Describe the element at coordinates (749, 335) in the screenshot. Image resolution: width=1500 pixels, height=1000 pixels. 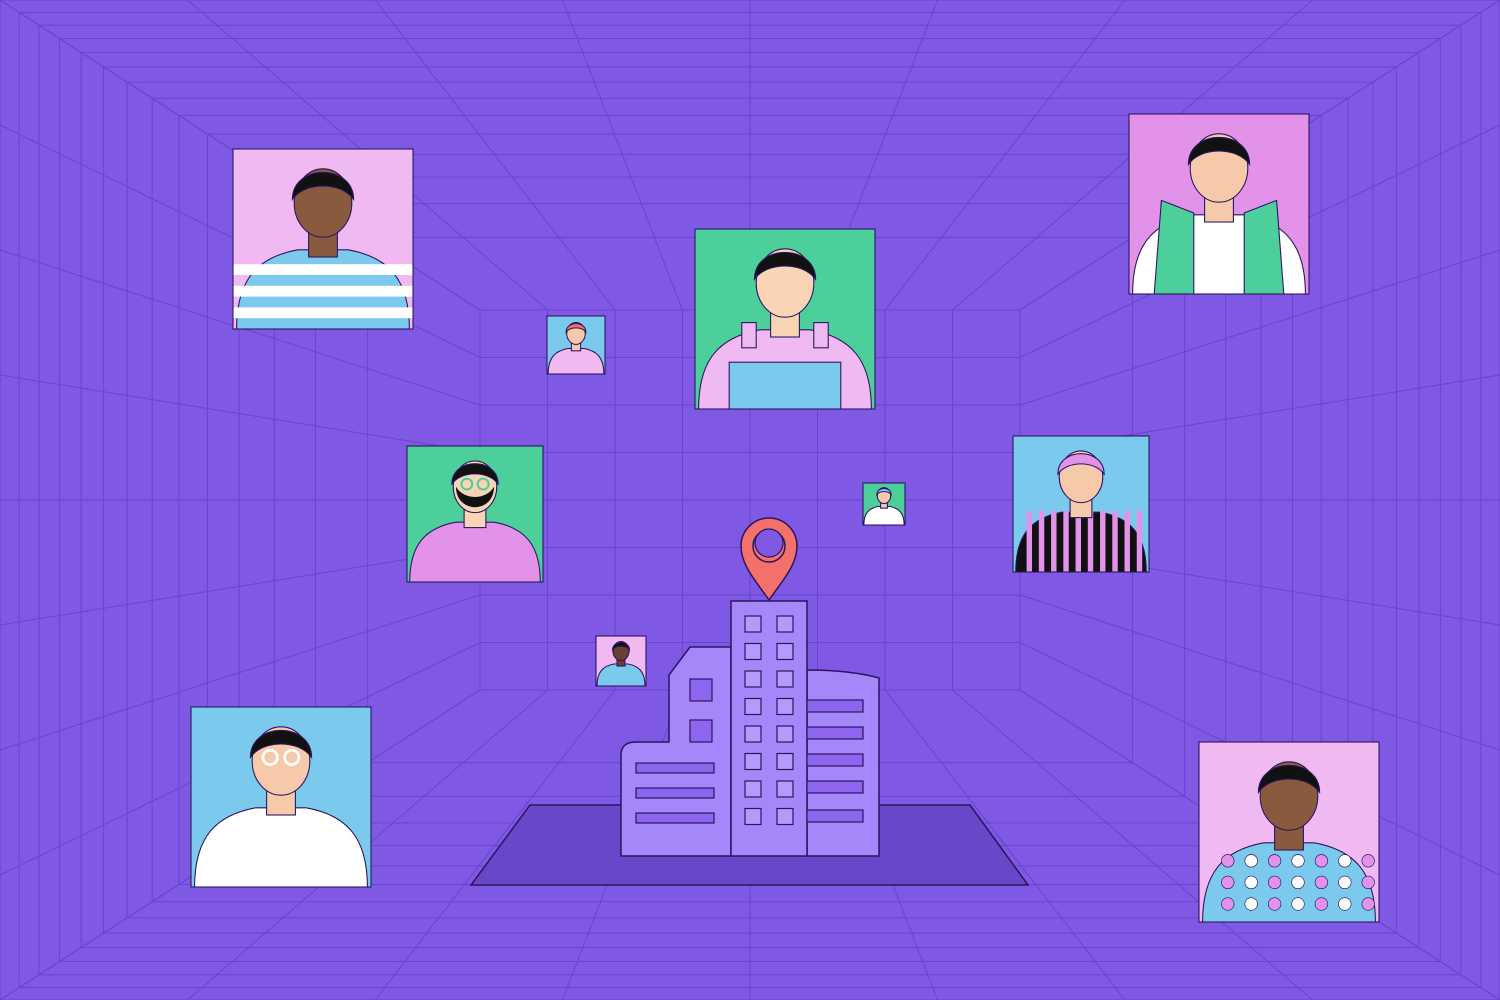
I see `strap` at that location.